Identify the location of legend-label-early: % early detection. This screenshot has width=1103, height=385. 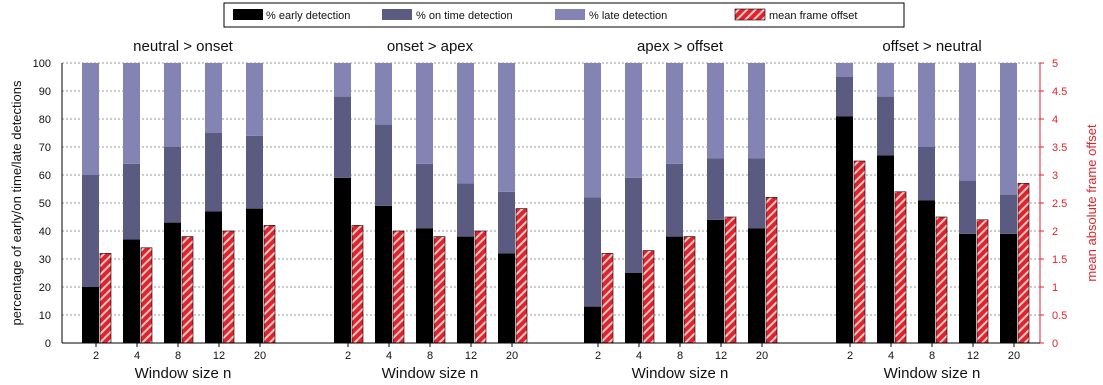
(308, 16).